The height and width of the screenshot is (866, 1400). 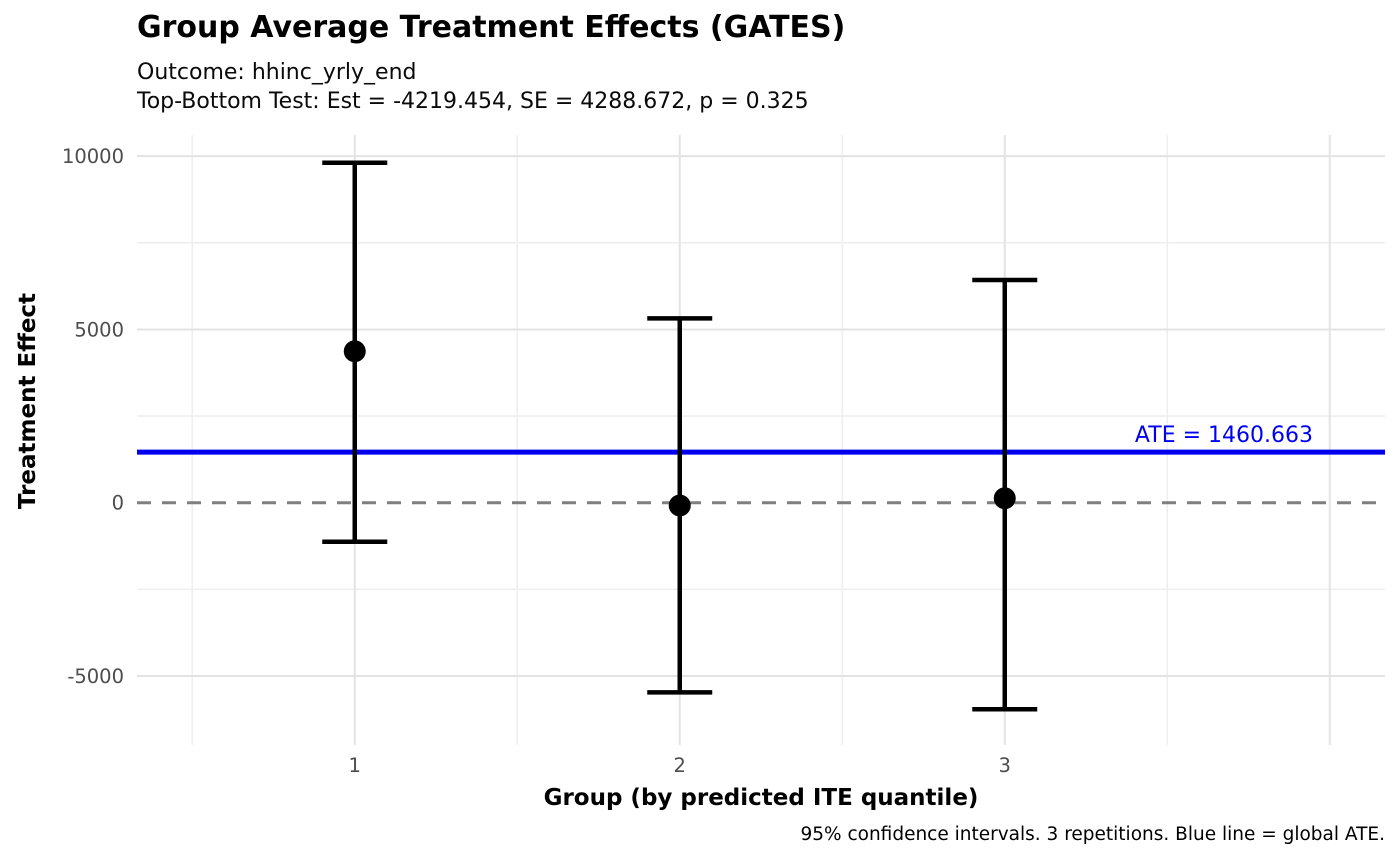 I want to click on plot-title: Group Average Treatment Effects (GATES), so click(x=491, y=27).